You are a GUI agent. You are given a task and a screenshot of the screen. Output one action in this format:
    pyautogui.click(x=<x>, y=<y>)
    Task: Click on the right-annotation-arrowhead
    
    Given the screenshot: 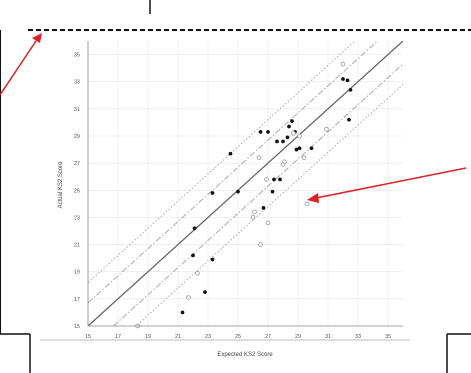 What is the action you would take?
    pyautogui.click(x=313, y=198)
    